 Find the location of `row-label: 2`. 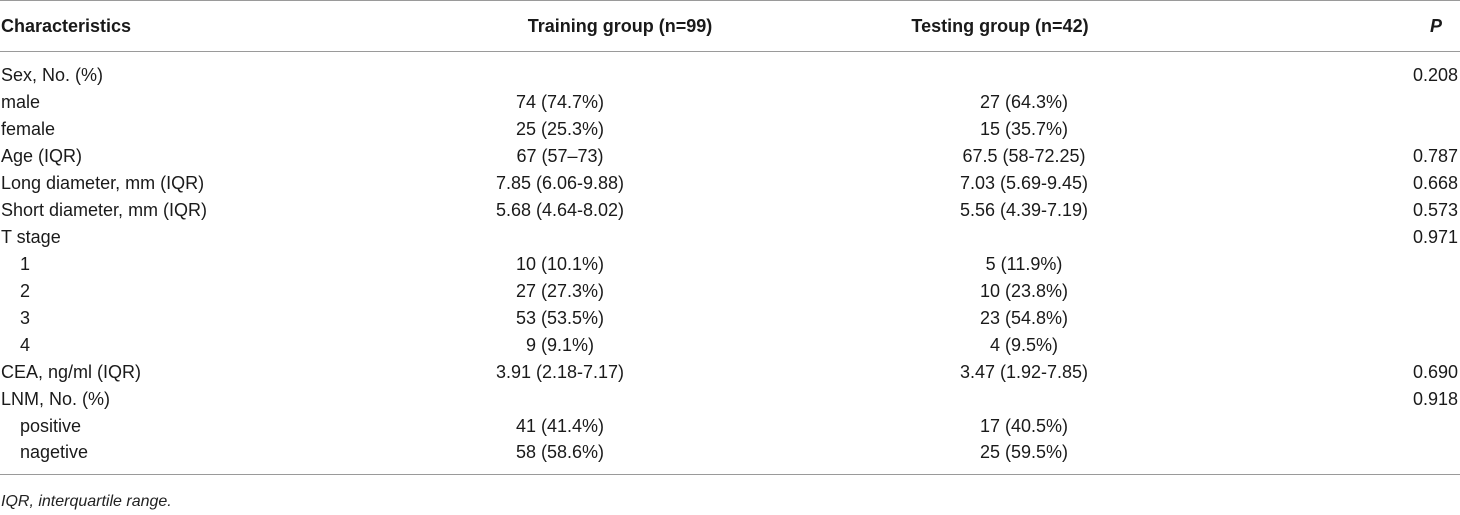

row-label: 2 is located at coordinates (25, 290).